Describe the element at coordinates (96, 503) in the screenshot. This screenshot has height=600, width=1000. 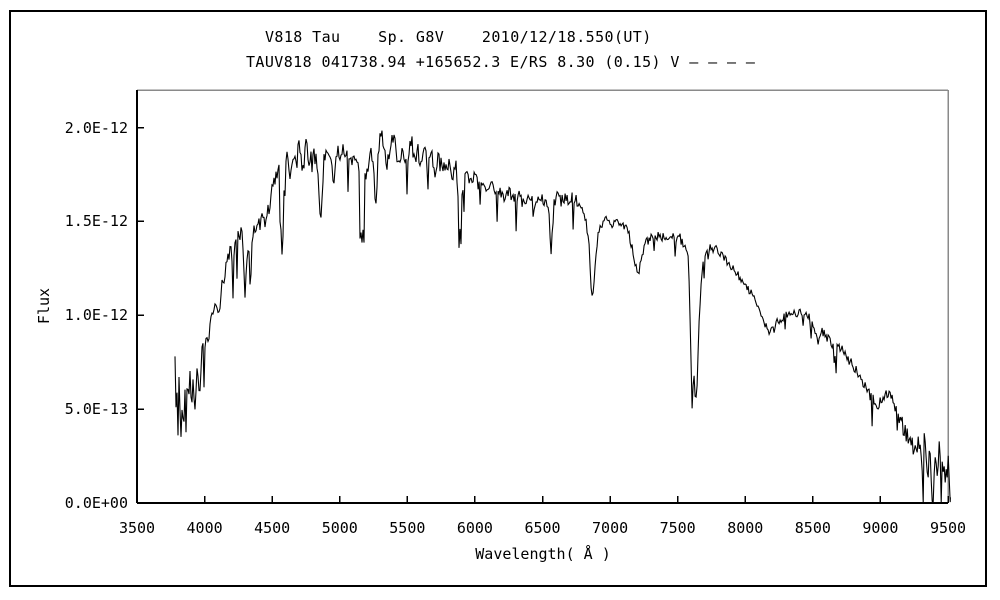
I see `y-tick-label: 0.0E+00` at that location.